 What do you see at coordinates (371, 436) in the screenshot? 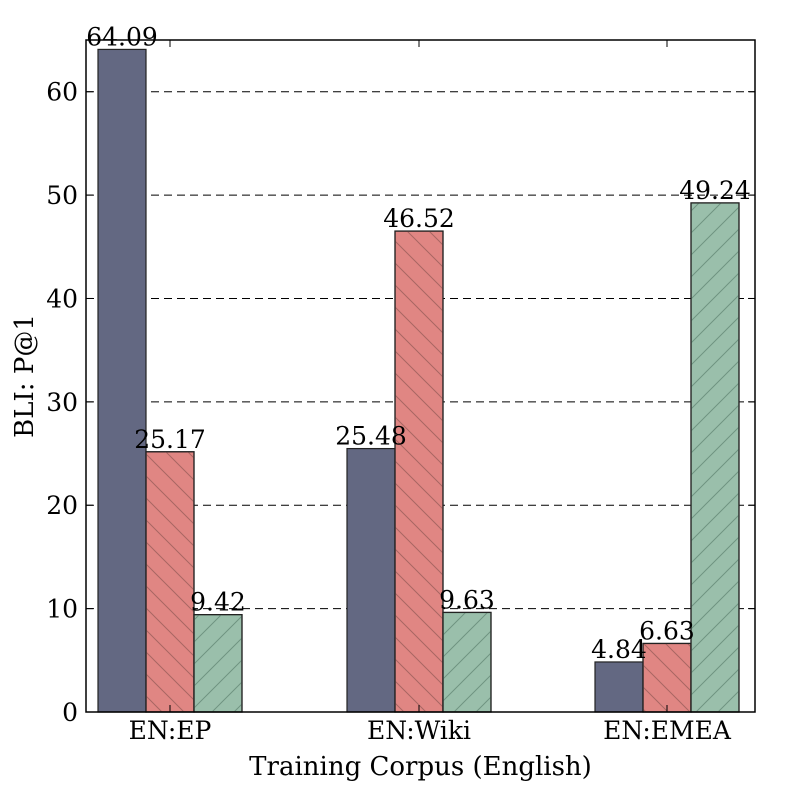
I see `data-label: 25.48` at bounding box center [371, 436].